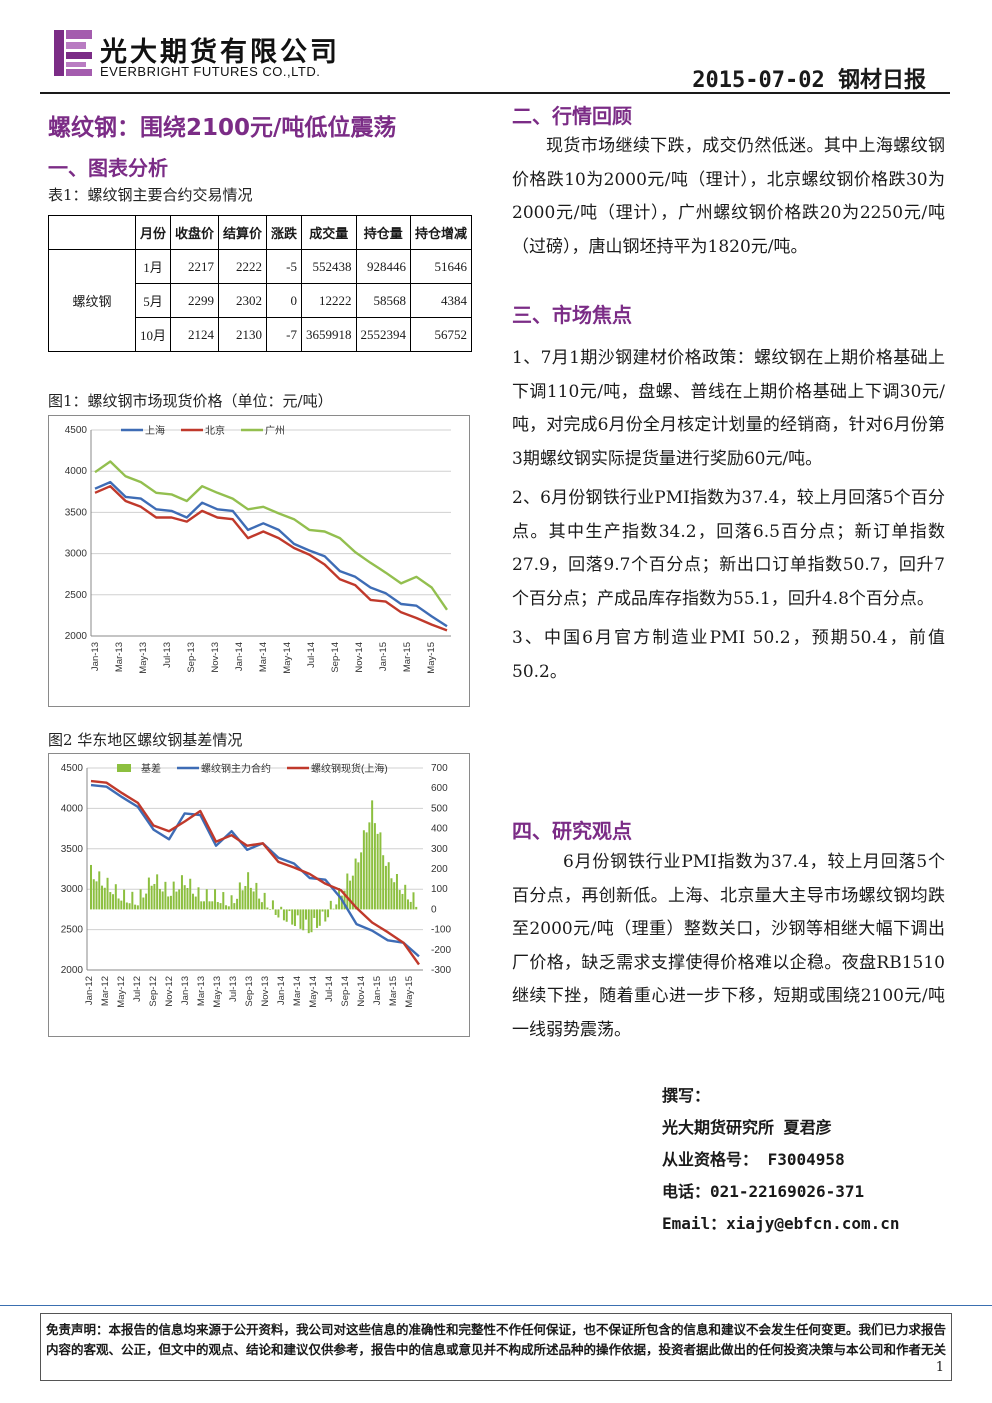 Image resolution: width=992 pixels, height=1403 pixels. Describe the element at coordinates (153, 232) in the screenshot. I see `col-header: 月份` at that location.